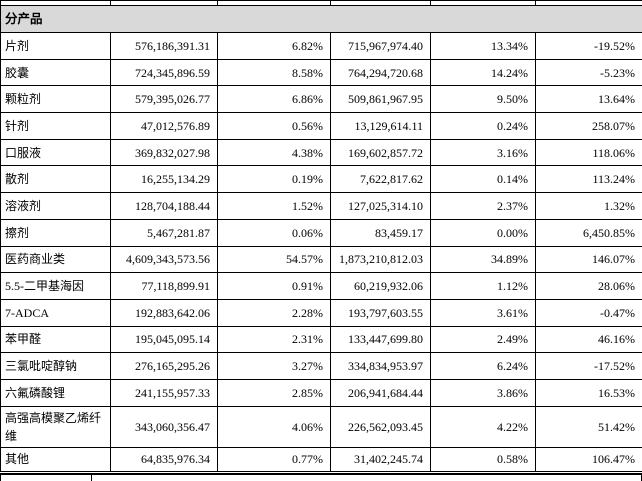 The width and height of the screenshot is (642, 481). Describe the element at coordinates (164, 286) in the screenshot. I see `value-cell: 77,118,899.91` at that location.